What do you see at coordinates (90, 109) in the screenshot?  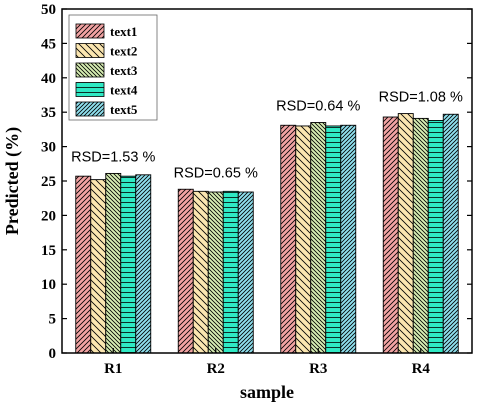 I see `legend-swatch-text5` at bounding box center [90, 109].